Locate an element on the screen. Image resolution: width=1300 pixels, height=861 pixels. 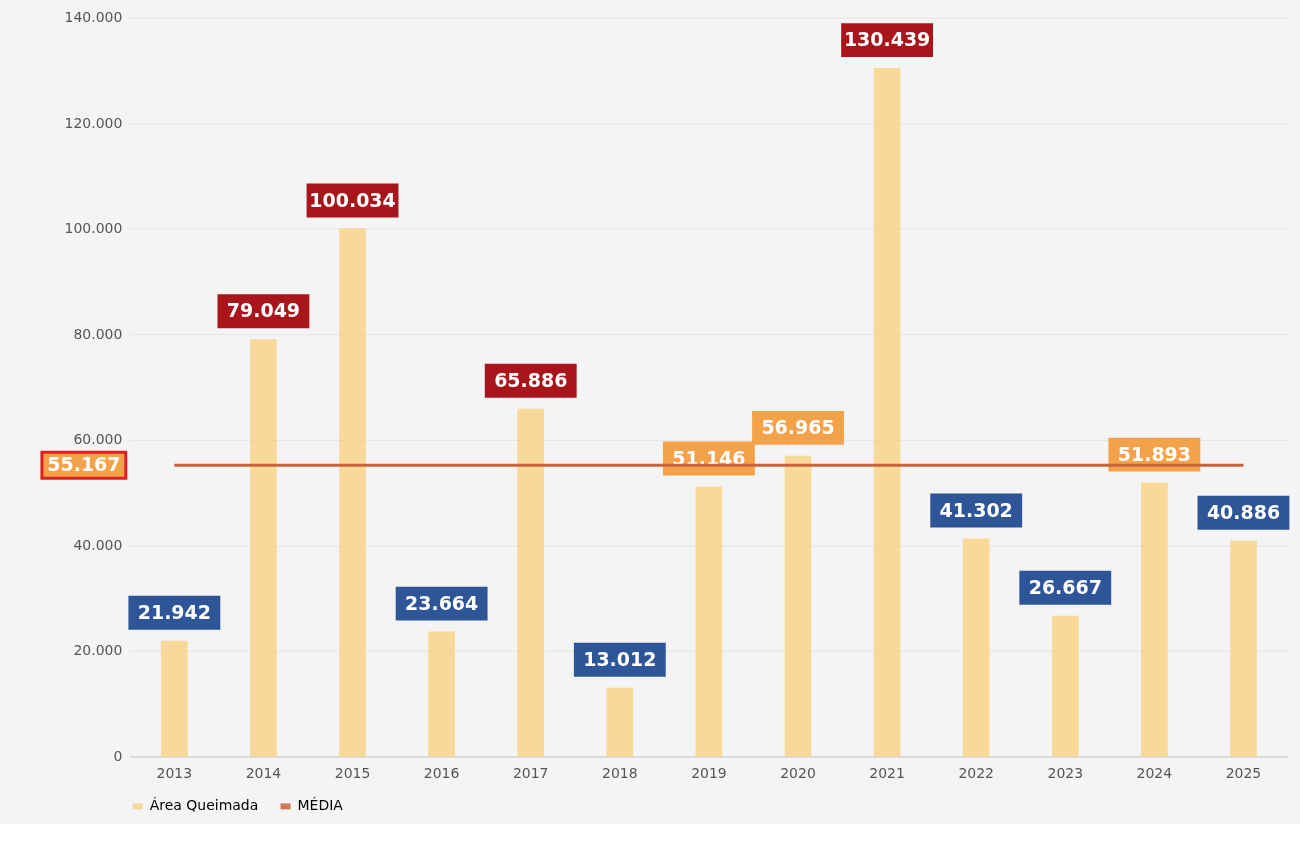
y-tick-label: 120.000 is located at coordinates (93, 122).